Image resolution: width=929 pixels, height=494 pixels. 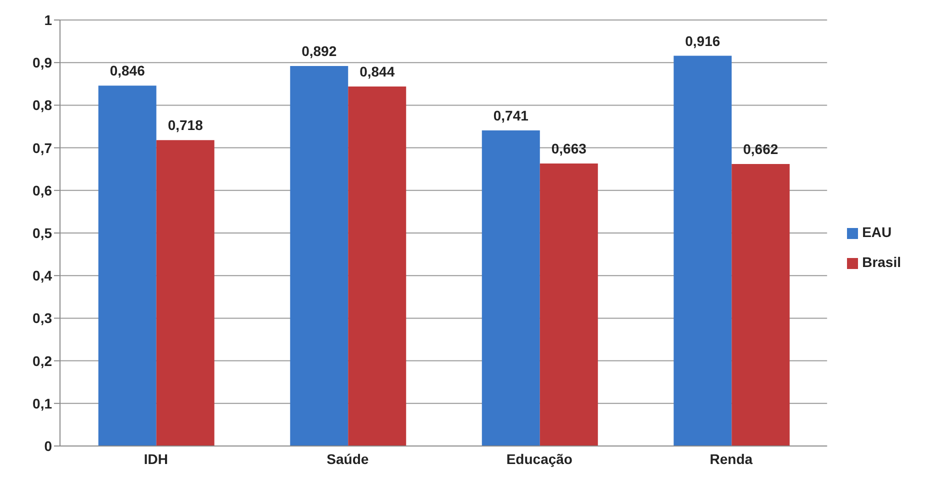 I want to click on data-label: 0,741, so click(x=511, y=115).